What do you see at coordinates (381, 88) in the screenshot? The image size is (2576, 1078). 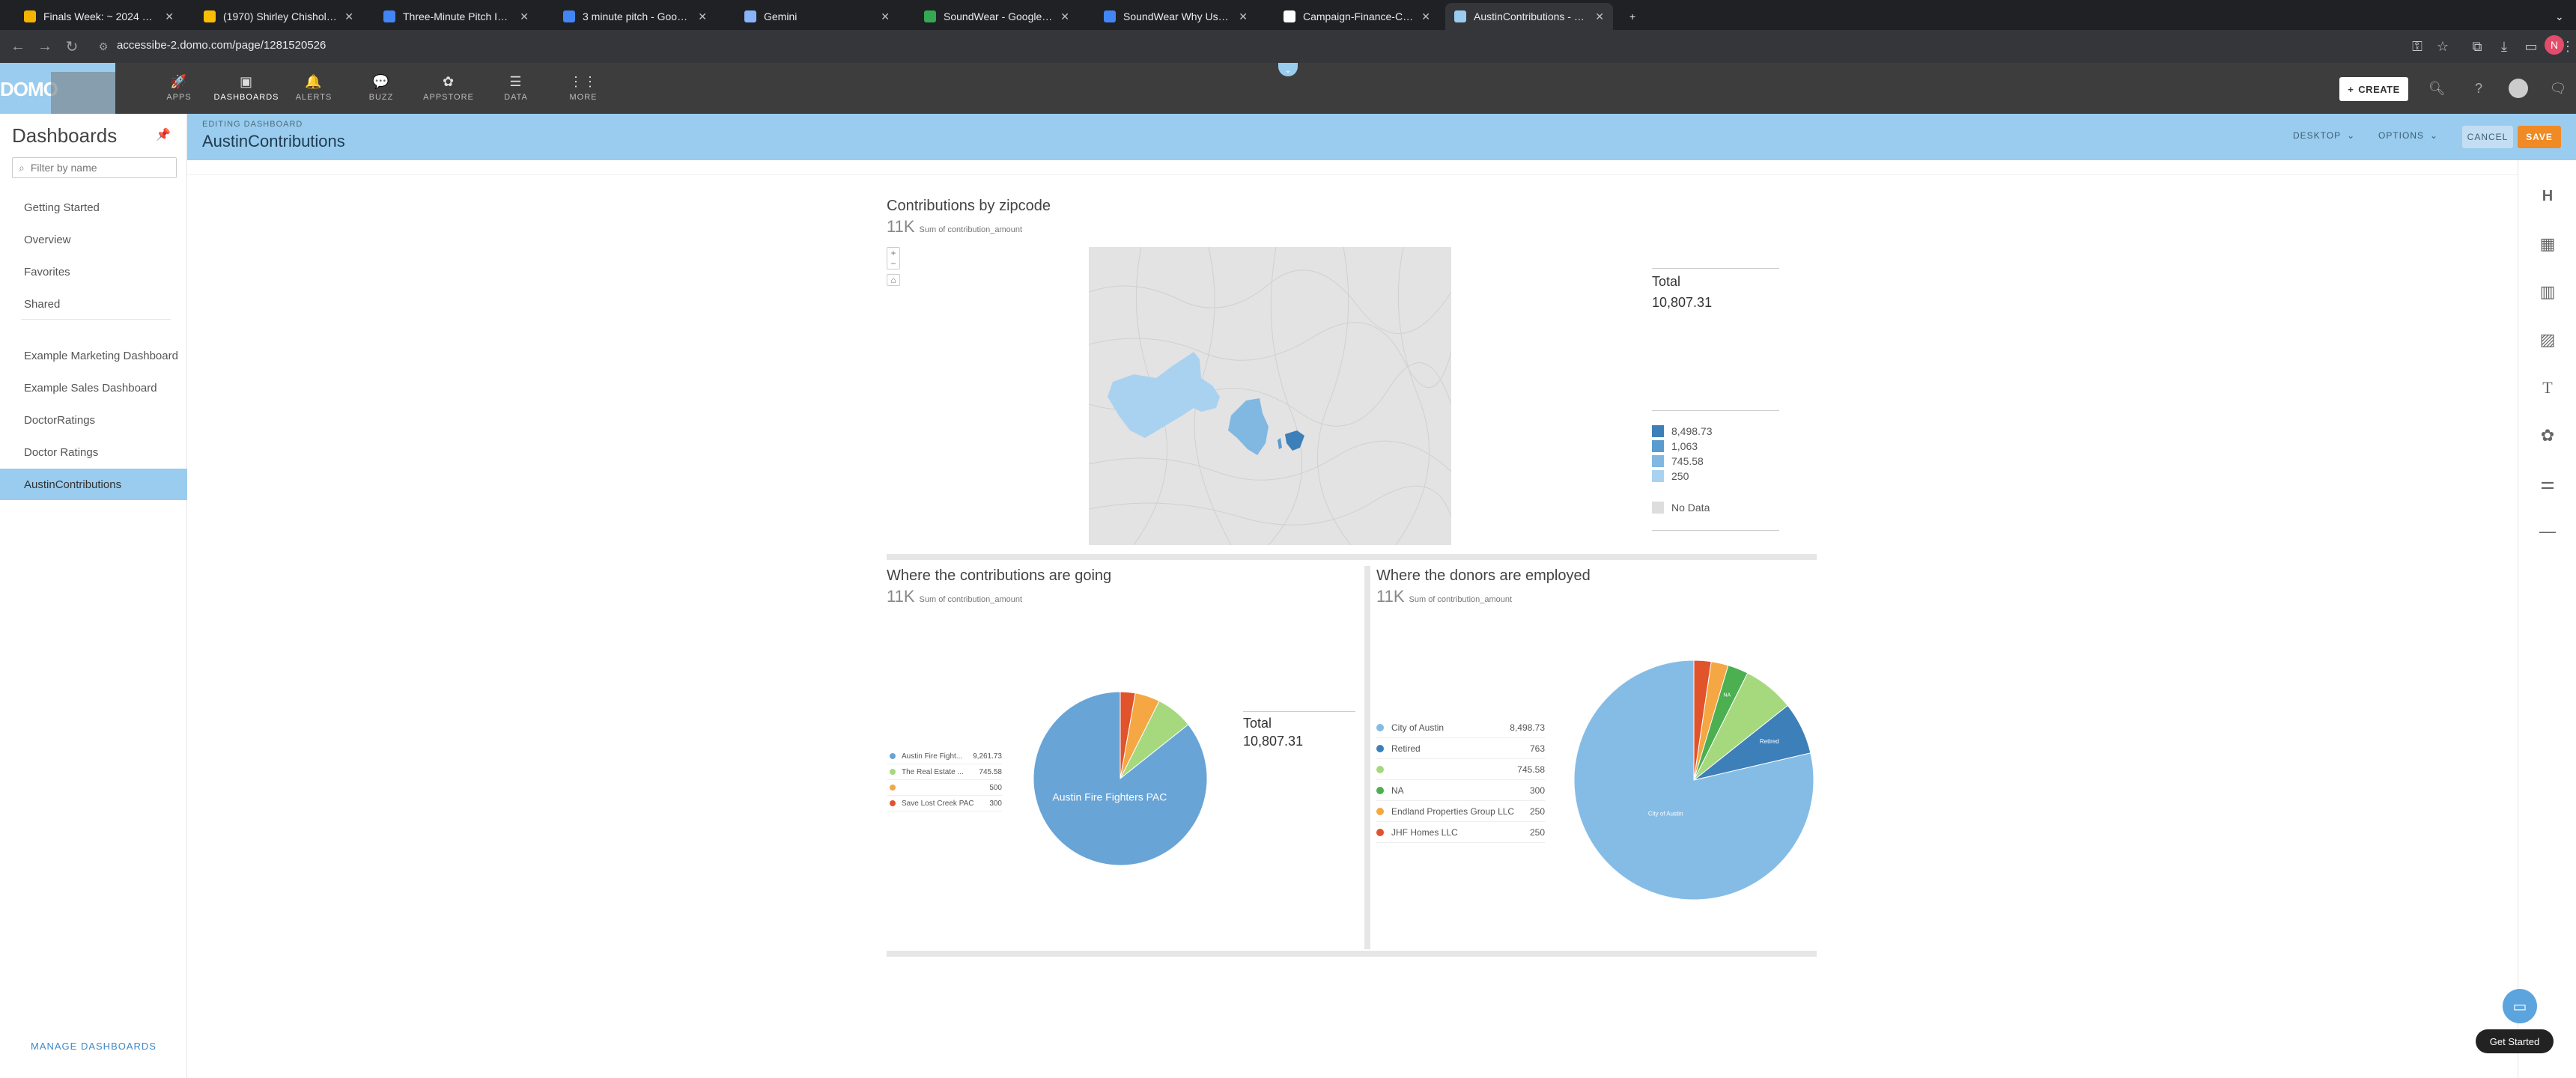 I see `nav-buzz: 💬 BUZZ` at bounding box center [381, 88].